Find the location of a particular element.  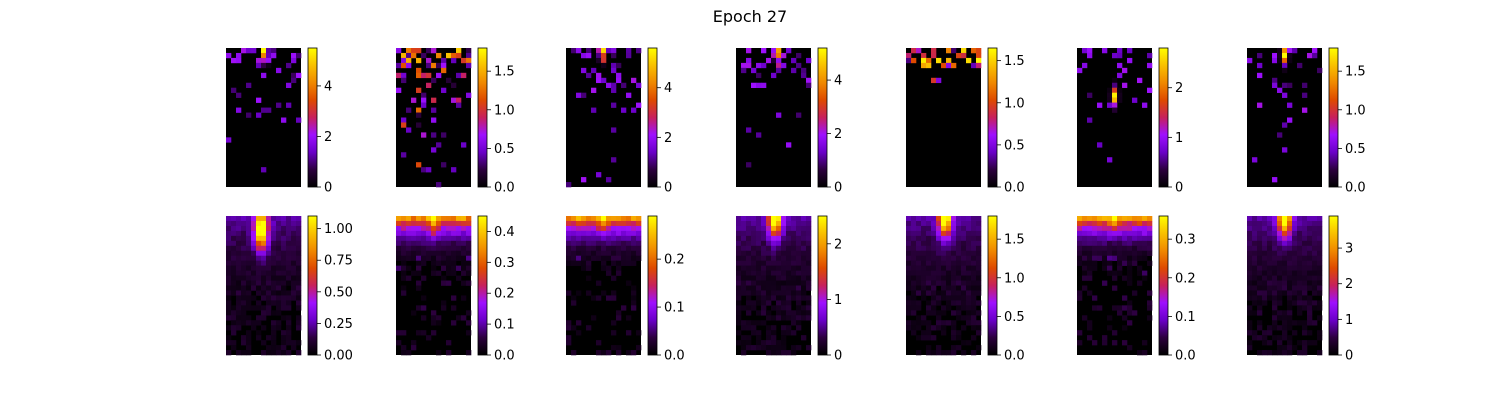

colorbar is located at coordinates (1333, 285).